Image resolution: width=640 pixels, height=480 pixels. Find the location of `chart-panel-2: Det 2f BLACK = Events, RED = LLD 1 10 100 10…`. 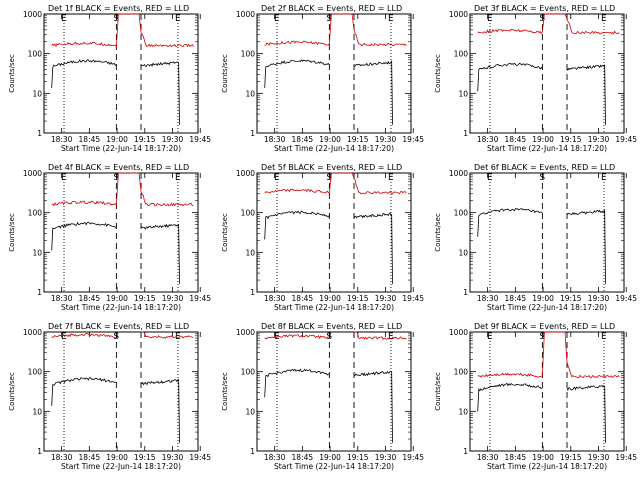

chart-panel-2: Det 2f BLACK = Events, RED = LLD 1 10 100 10… is located at coordinates (322, 78).